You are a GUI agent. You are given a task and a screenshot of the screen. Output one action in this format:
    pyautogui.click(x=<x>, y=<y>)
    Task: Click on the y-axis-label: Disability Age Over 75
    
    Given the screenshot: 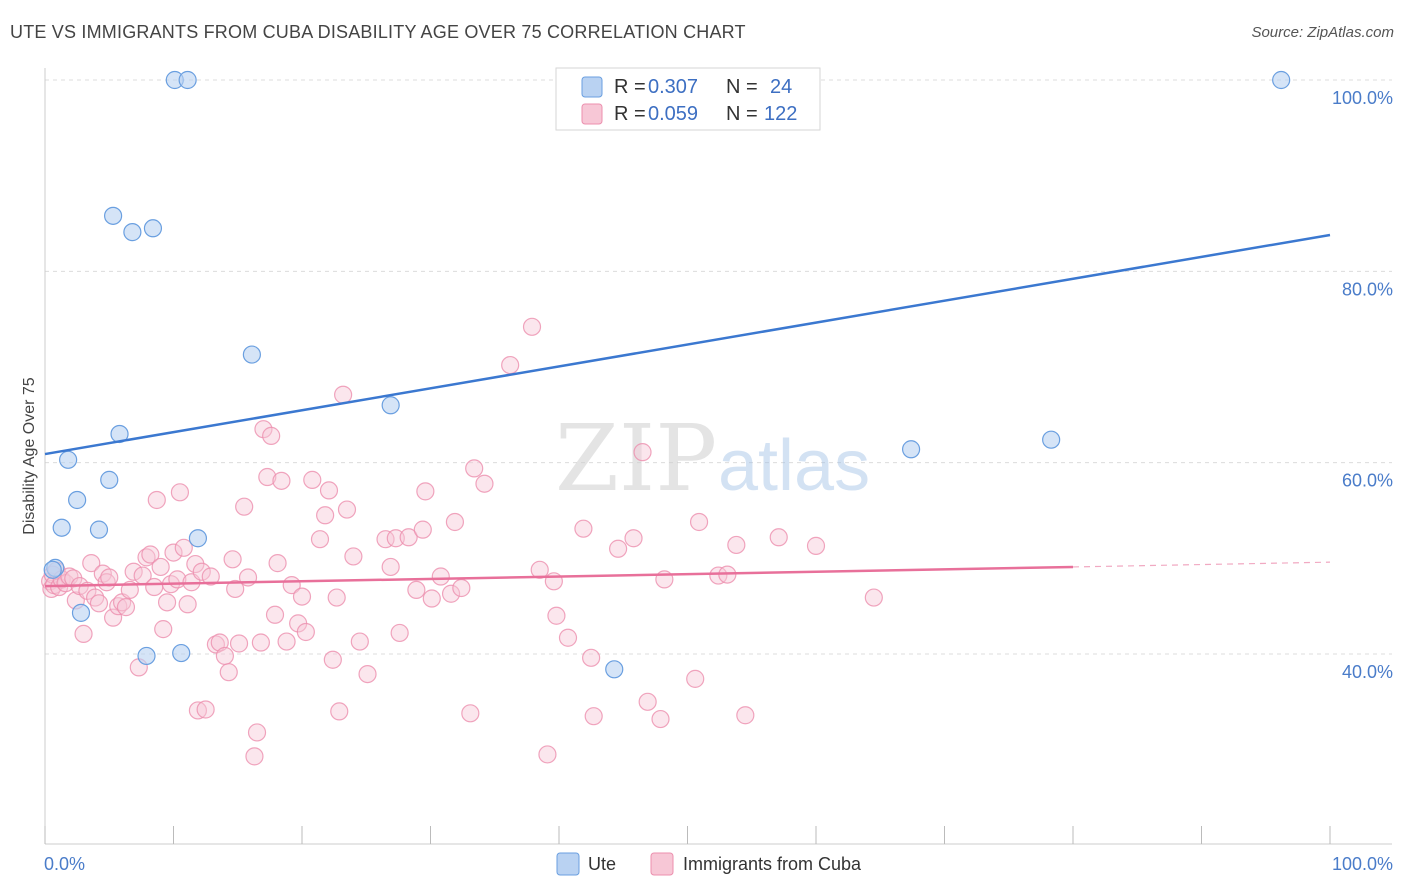 What is the action you would take?
    pyautogui.click(x=29, y=456)
    